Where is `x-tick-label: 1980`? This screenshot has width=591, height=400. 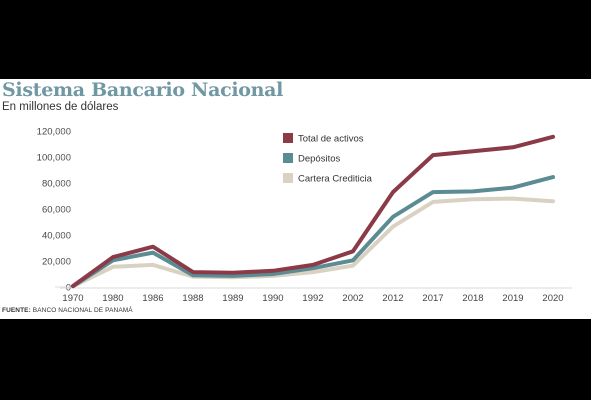 x-tick-label: 1980 is located at coordinates (112, 298).